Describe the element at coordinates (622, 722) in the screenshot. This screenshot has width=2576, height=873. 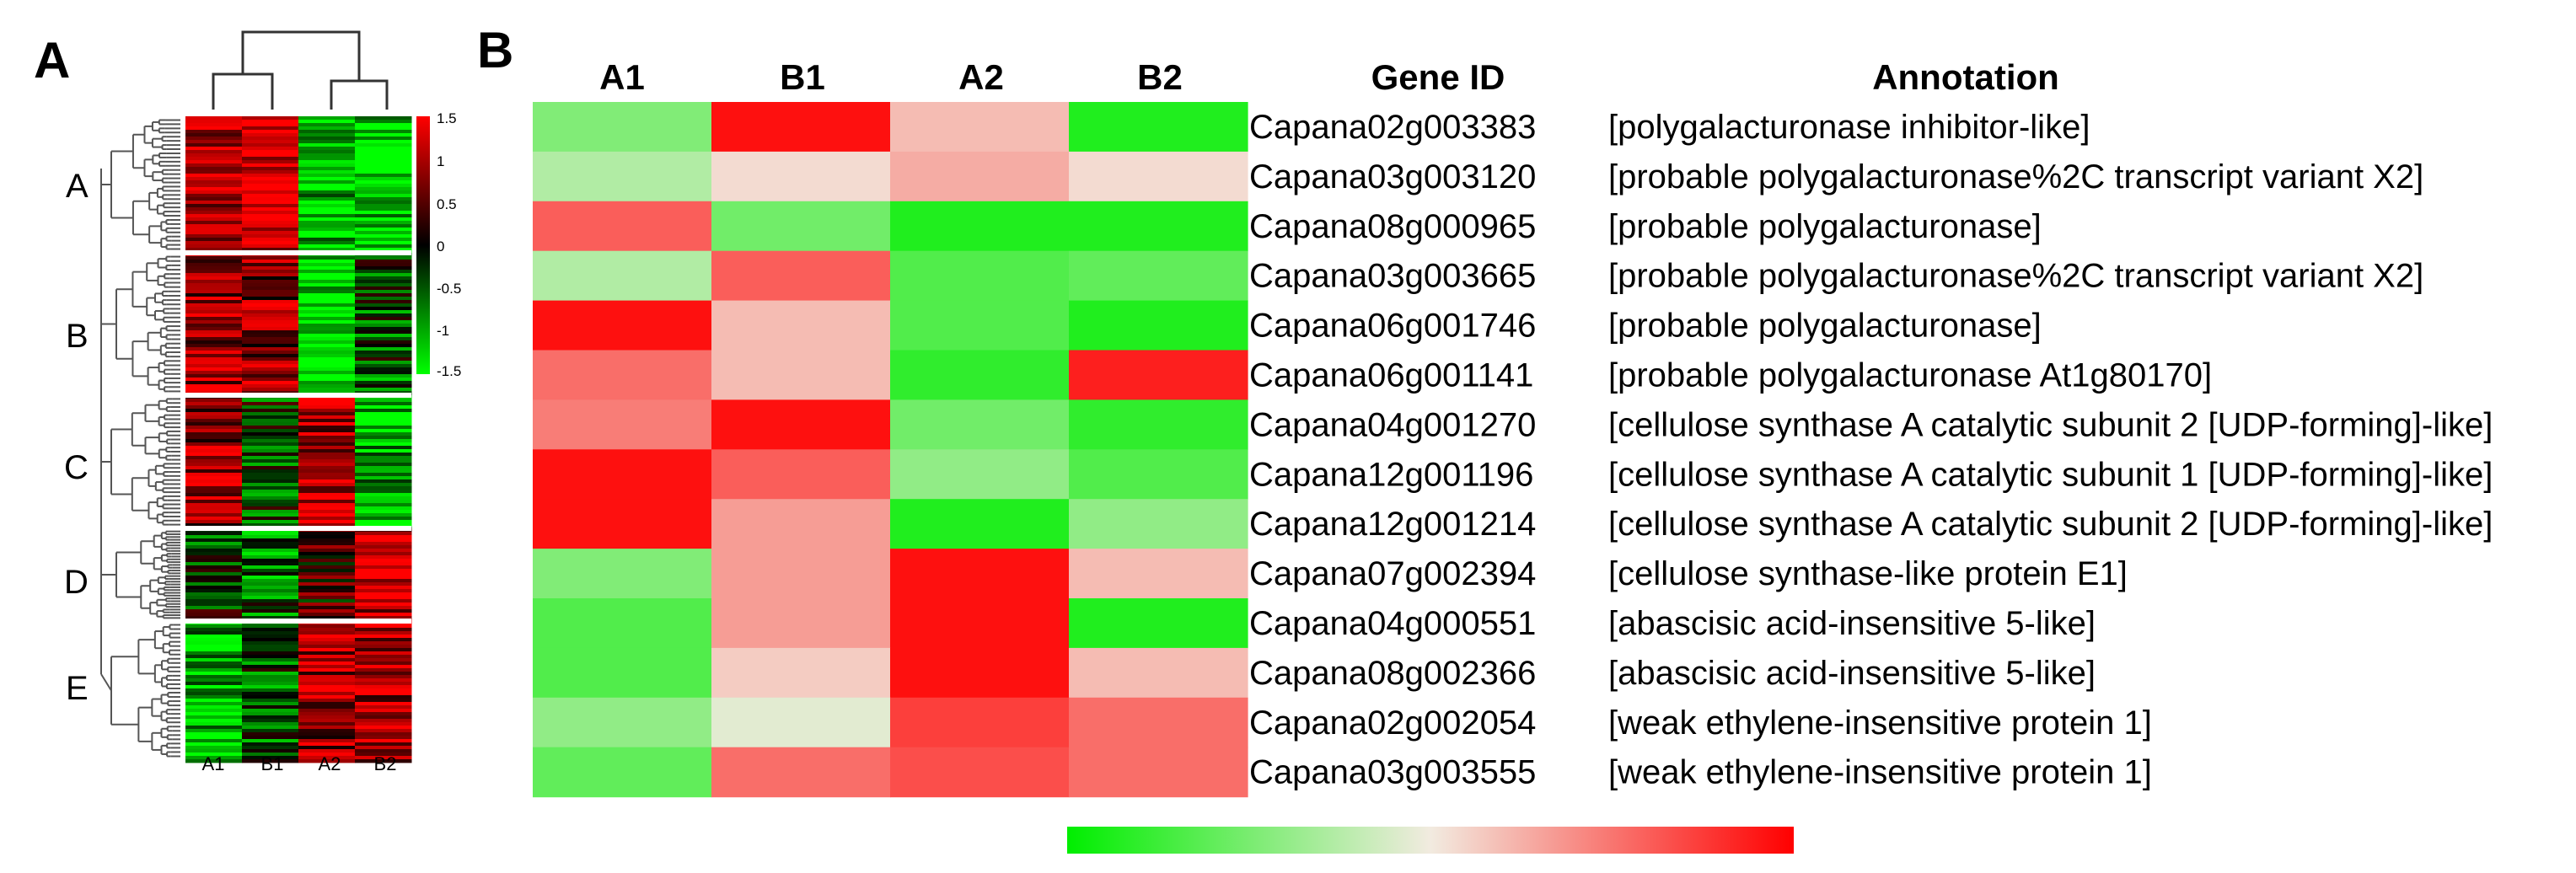
I see `heatmap-cell-r12-a1` at that location.